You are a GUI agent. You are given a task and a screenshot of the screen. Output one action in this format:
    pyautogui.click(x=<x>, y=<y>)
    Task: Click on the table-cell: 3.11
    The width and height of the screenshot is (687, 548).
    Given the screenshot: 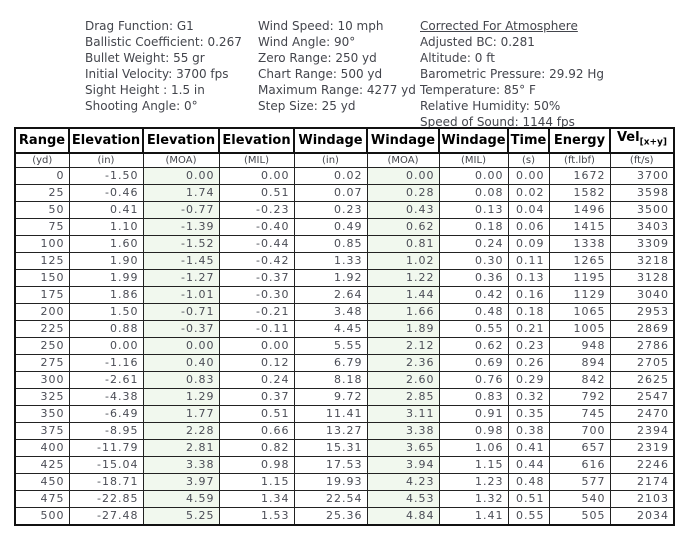 What is the action you would take?
    pyautogui.click(x=403, y=413)
    